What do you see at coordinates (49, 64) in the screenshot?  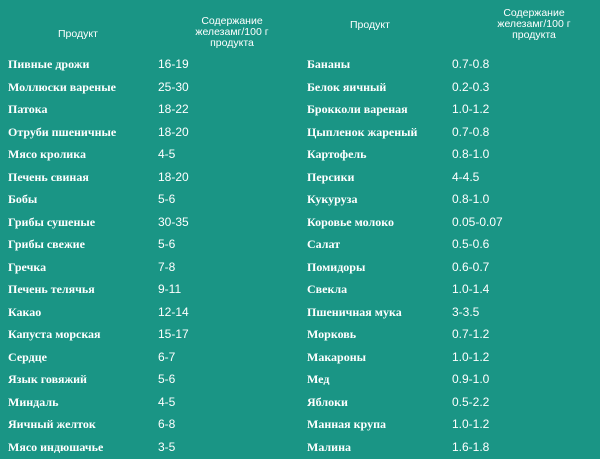 I see `product-name: Пивные дрожи` at bounding box center [49, 64].